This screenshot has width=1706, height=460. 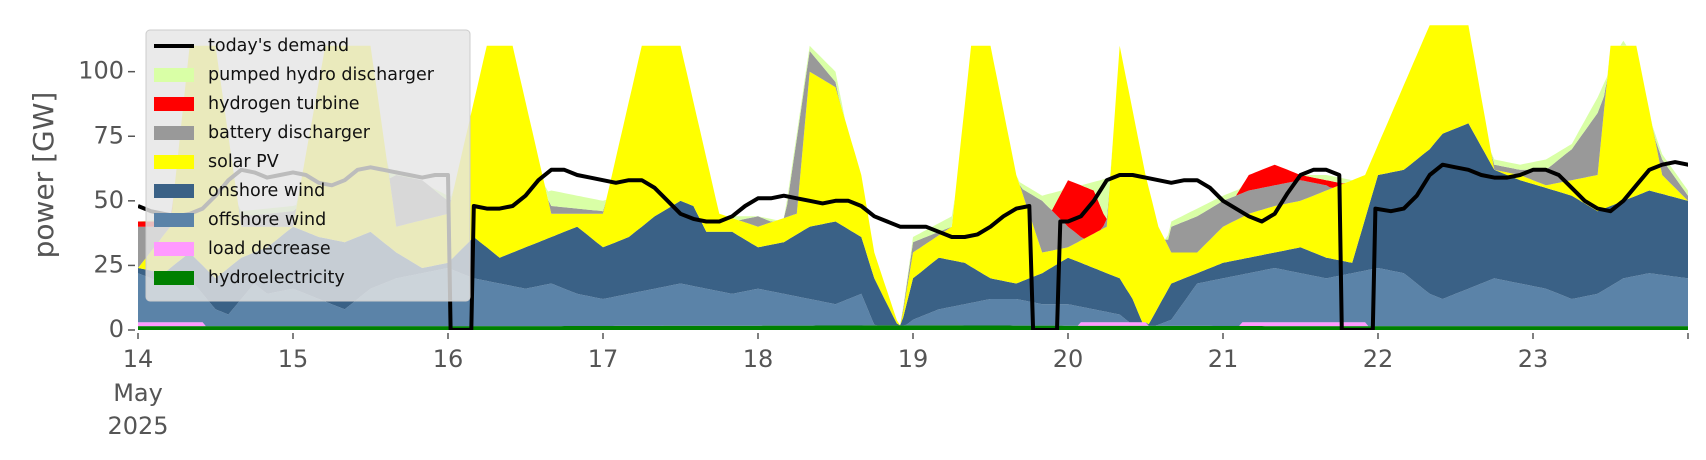 What do you see at coordinates (321, 75) in the screenshot?
I see `legend-label: pumped hydro discharger` at bounding box center [321, 75].